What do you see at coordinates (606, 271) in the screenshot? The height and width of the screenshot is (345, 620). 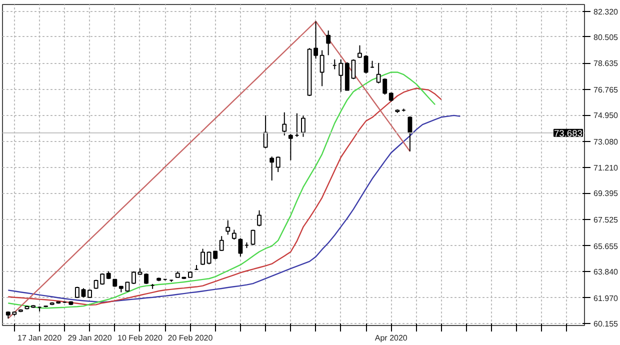 I see `y-tick-label: 63.840` at bounding box center [606, 271].